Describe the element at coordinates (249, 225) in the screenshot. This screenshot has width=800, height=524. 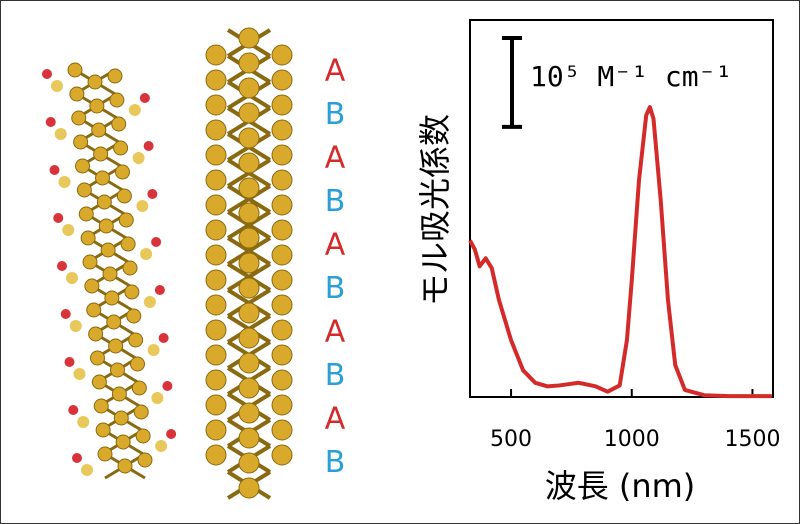
I see `bond` at that location.